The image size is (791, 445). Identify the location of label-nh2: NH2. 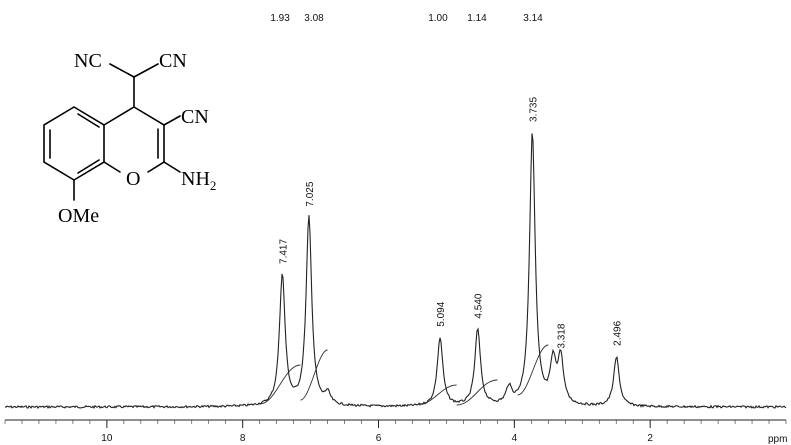
(198, 180).